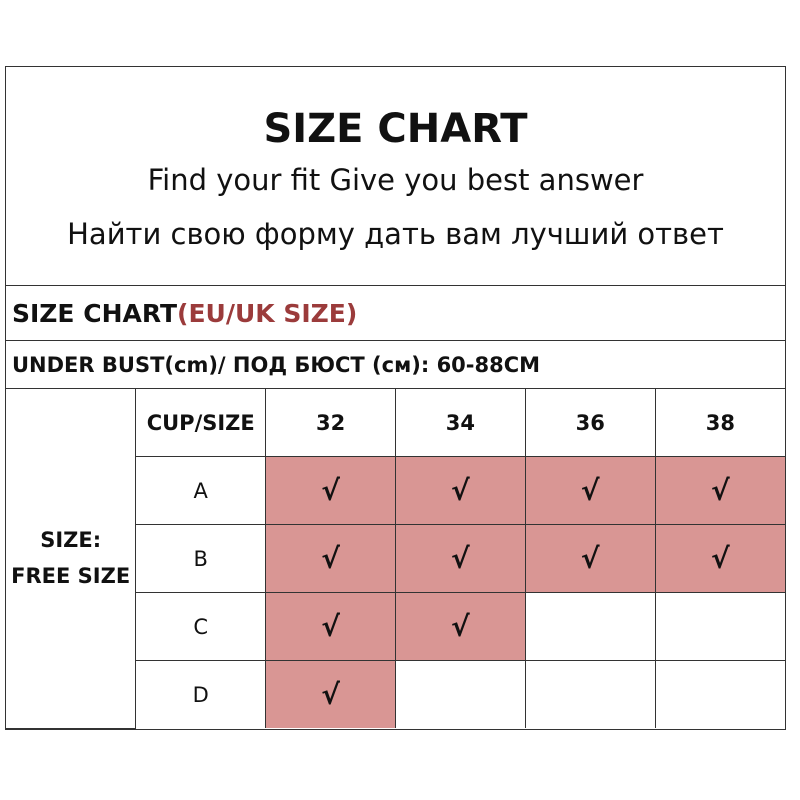 The image size is (800, 800). I want to click on column-header: 36, so click(590, 423).